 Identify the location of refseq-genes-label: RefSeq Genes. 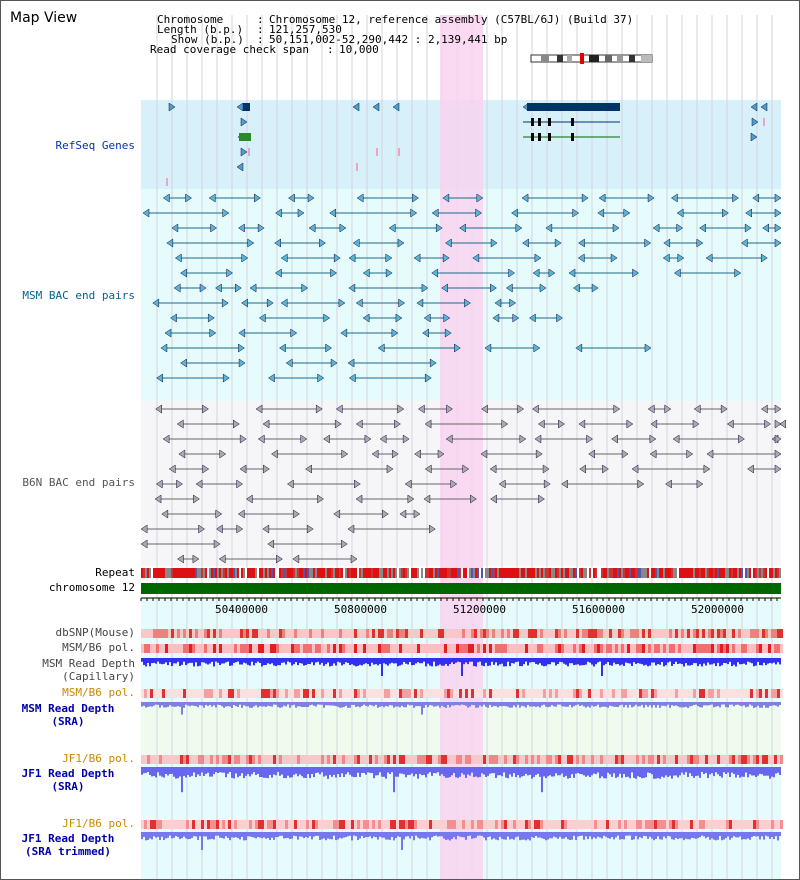
(95, 145).